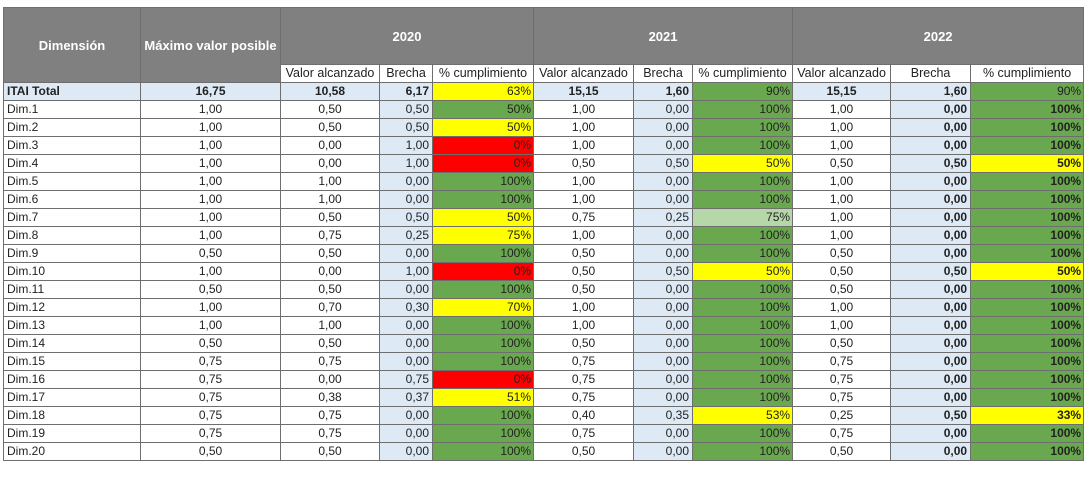 Image resolution: width=1088 pixels, height=490 pixels. I want to click on pct-cell-2020: 63%, so click(483, 91).